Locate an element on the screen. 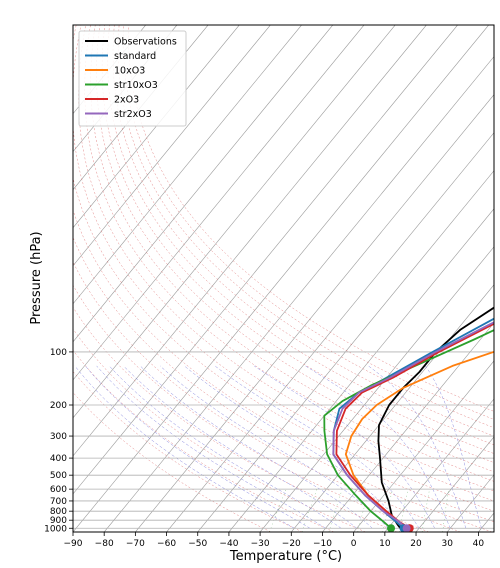  series-line-str2xO3 is located at coordinates (413, 425).